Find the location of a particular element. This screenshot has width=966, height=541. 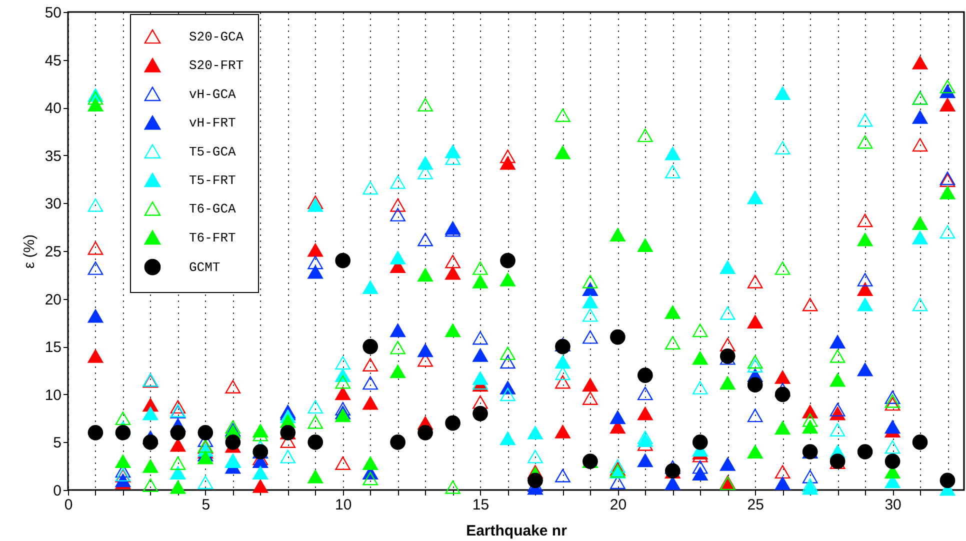

y-tick-label: 40 is located at coordinates (53, 109).